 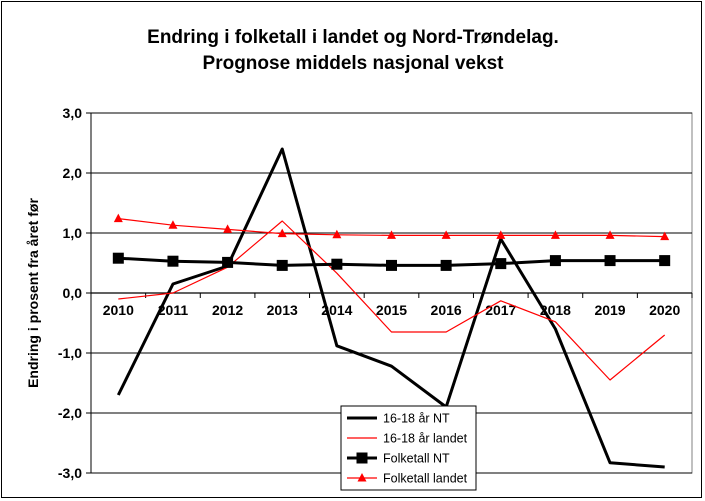 What do you see at coordinates (446, 310) in the screenshot?
I see `x-tick-label: 2016` at bounding box center [446, 310].